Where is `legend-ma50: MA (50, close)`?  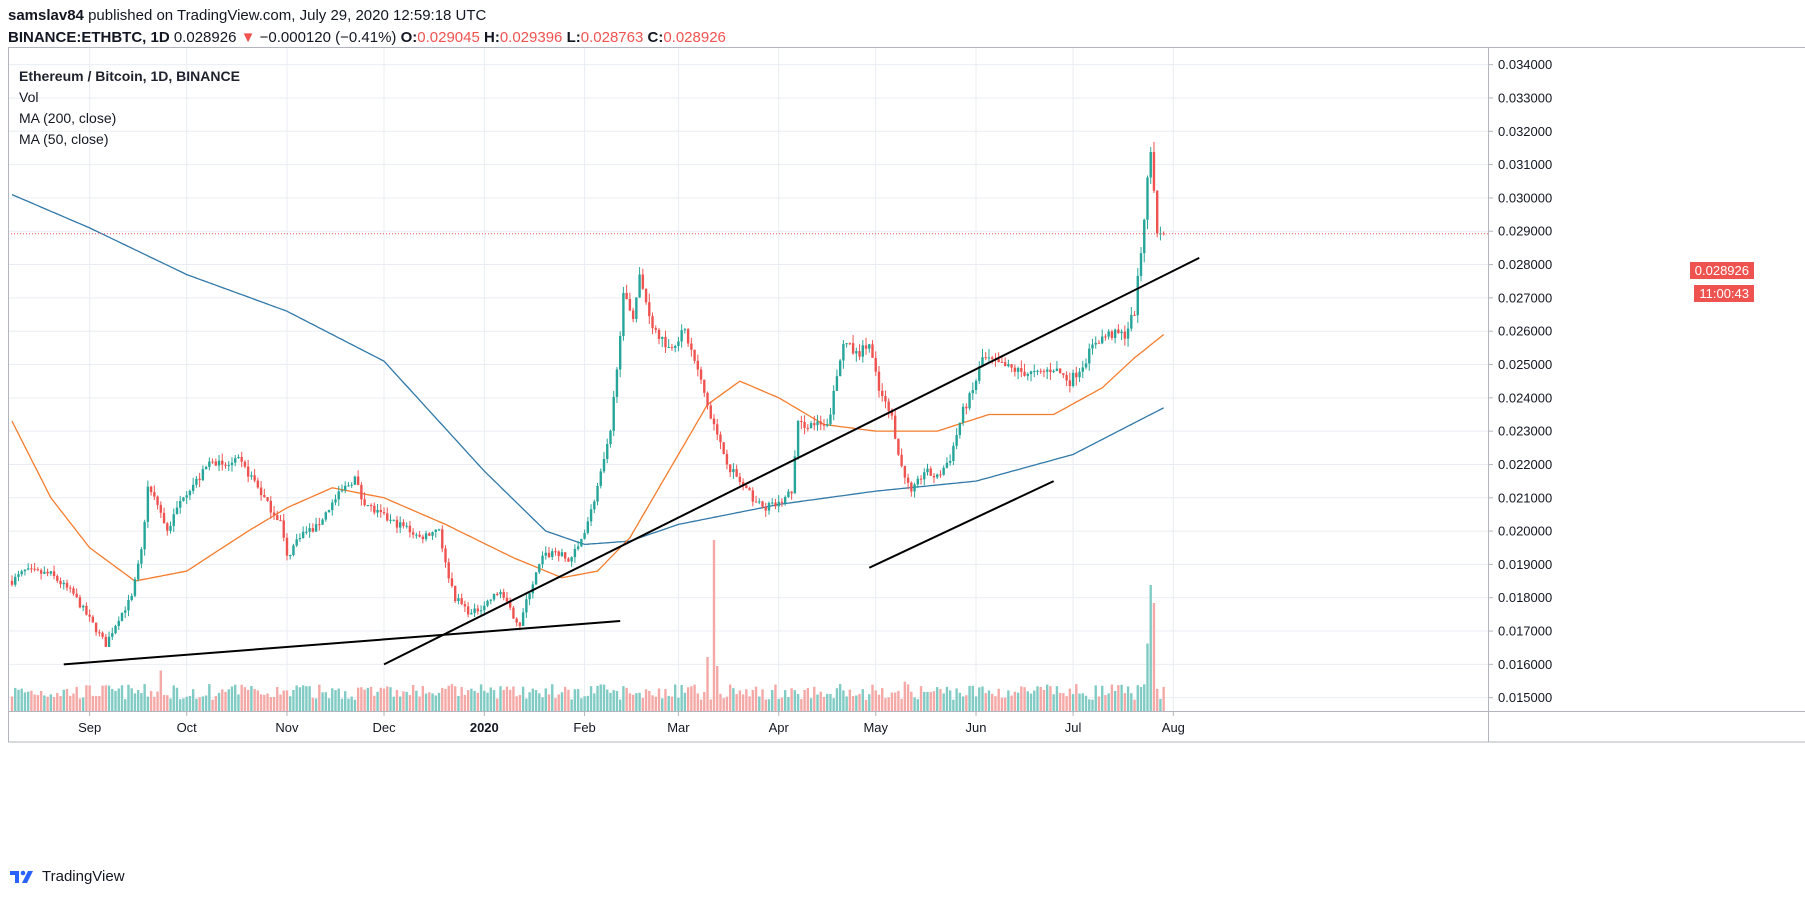 legend-ma50: MA (50, close) is located at coordinates (64, 139).